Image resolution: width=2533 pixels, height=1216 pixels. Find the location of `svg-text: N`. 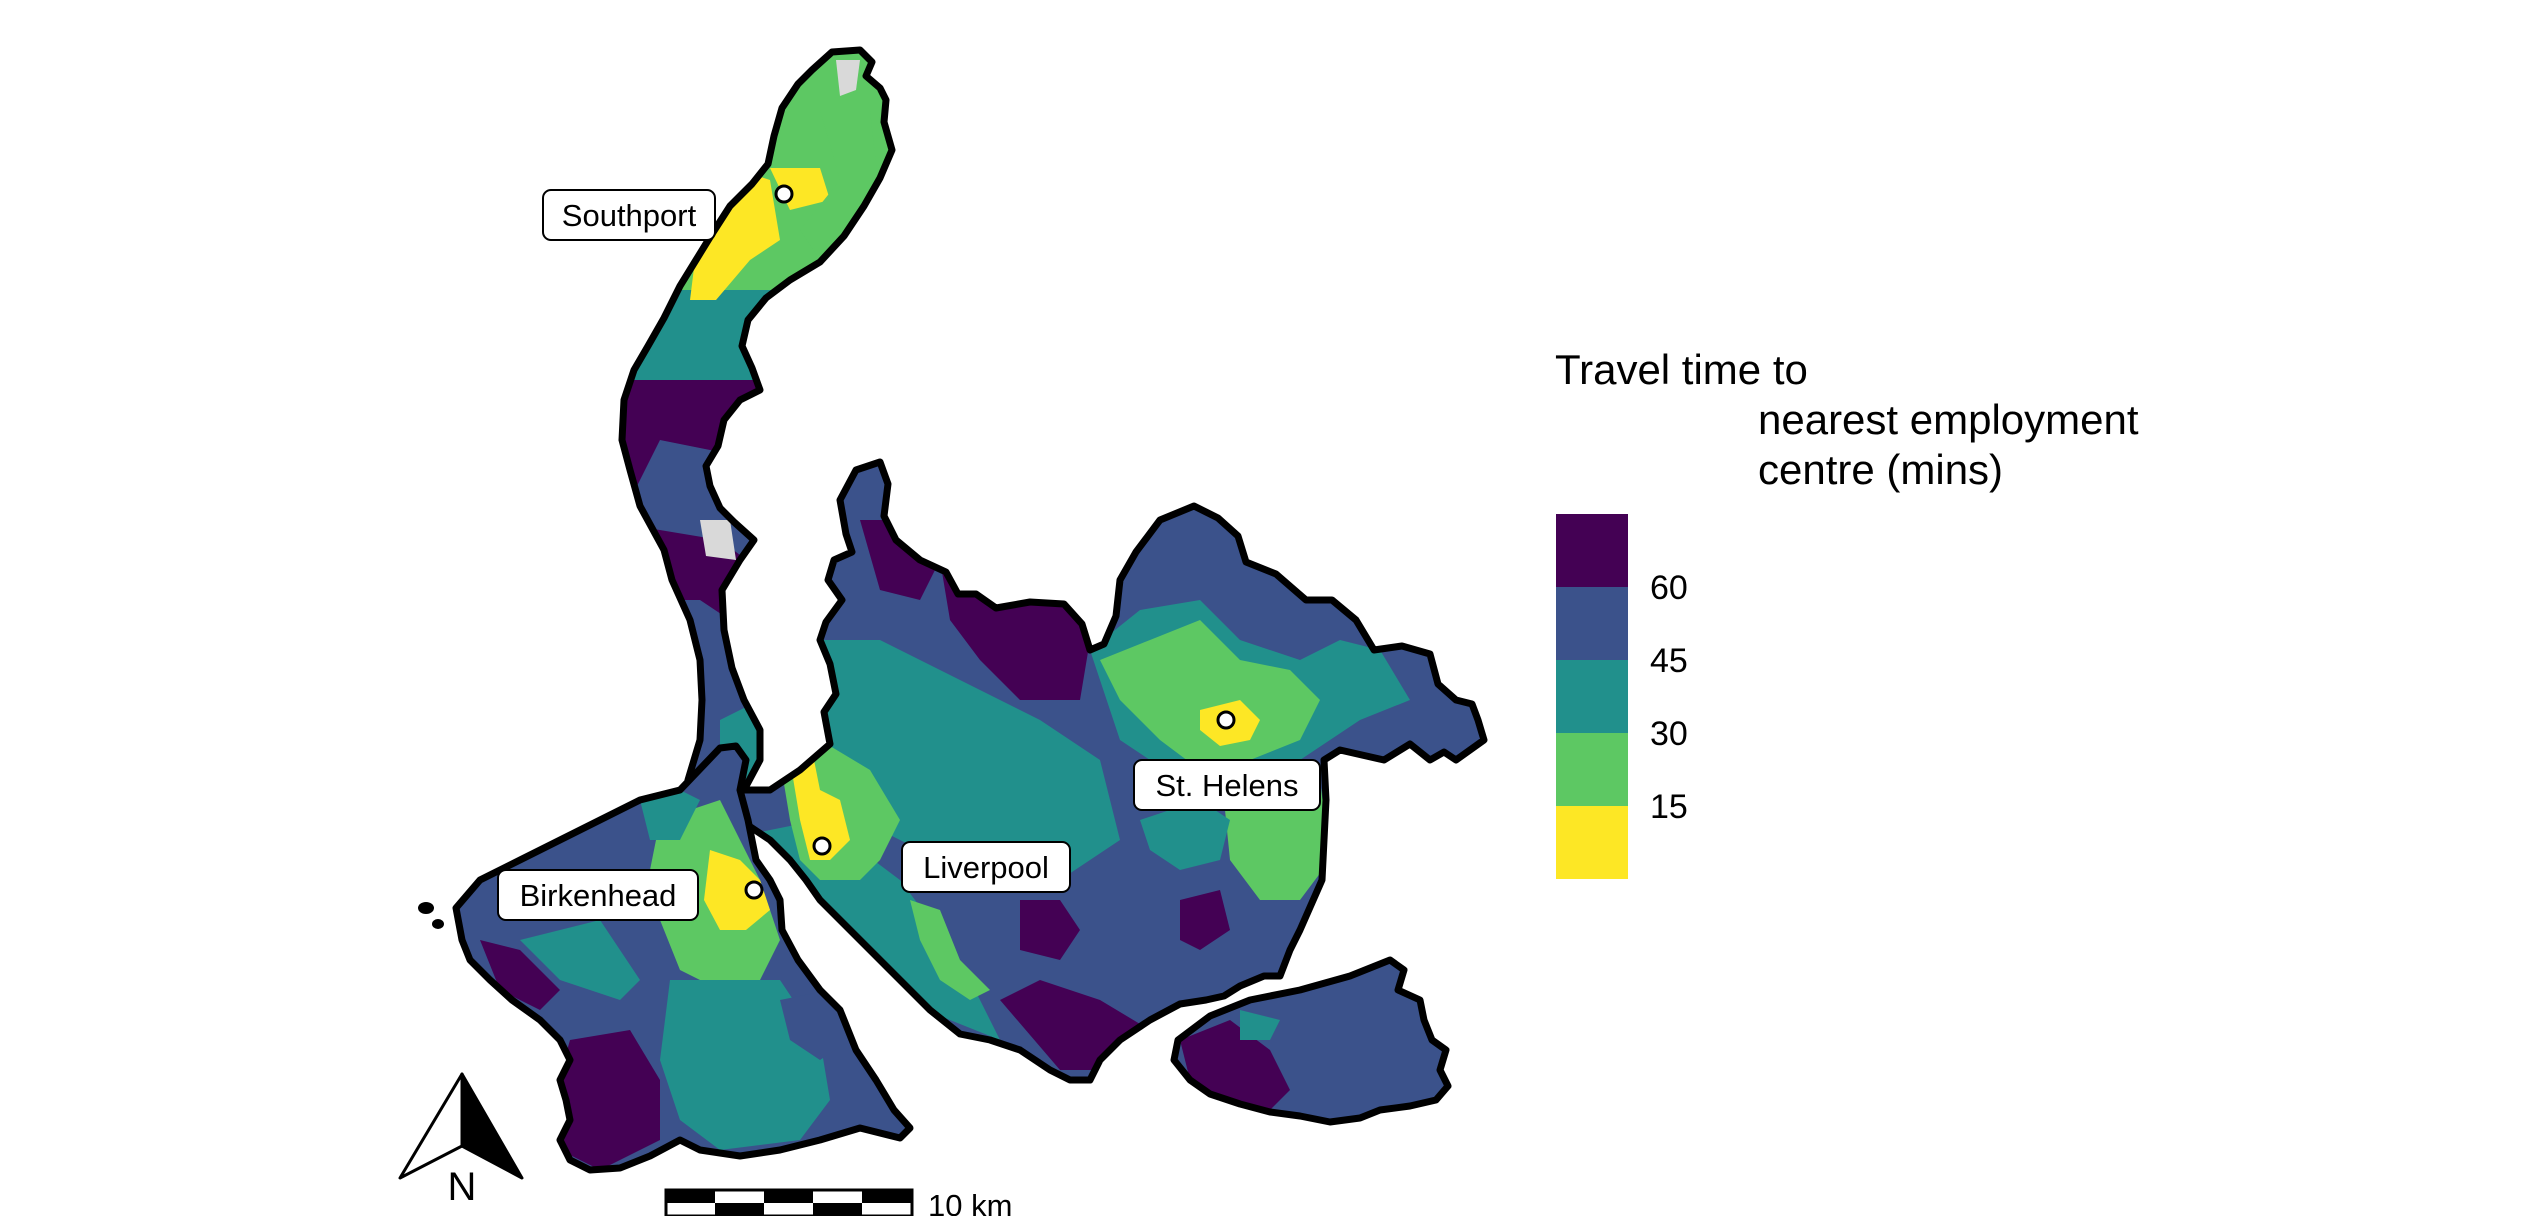

svg-text: N is located at coordinates (462, 1187).